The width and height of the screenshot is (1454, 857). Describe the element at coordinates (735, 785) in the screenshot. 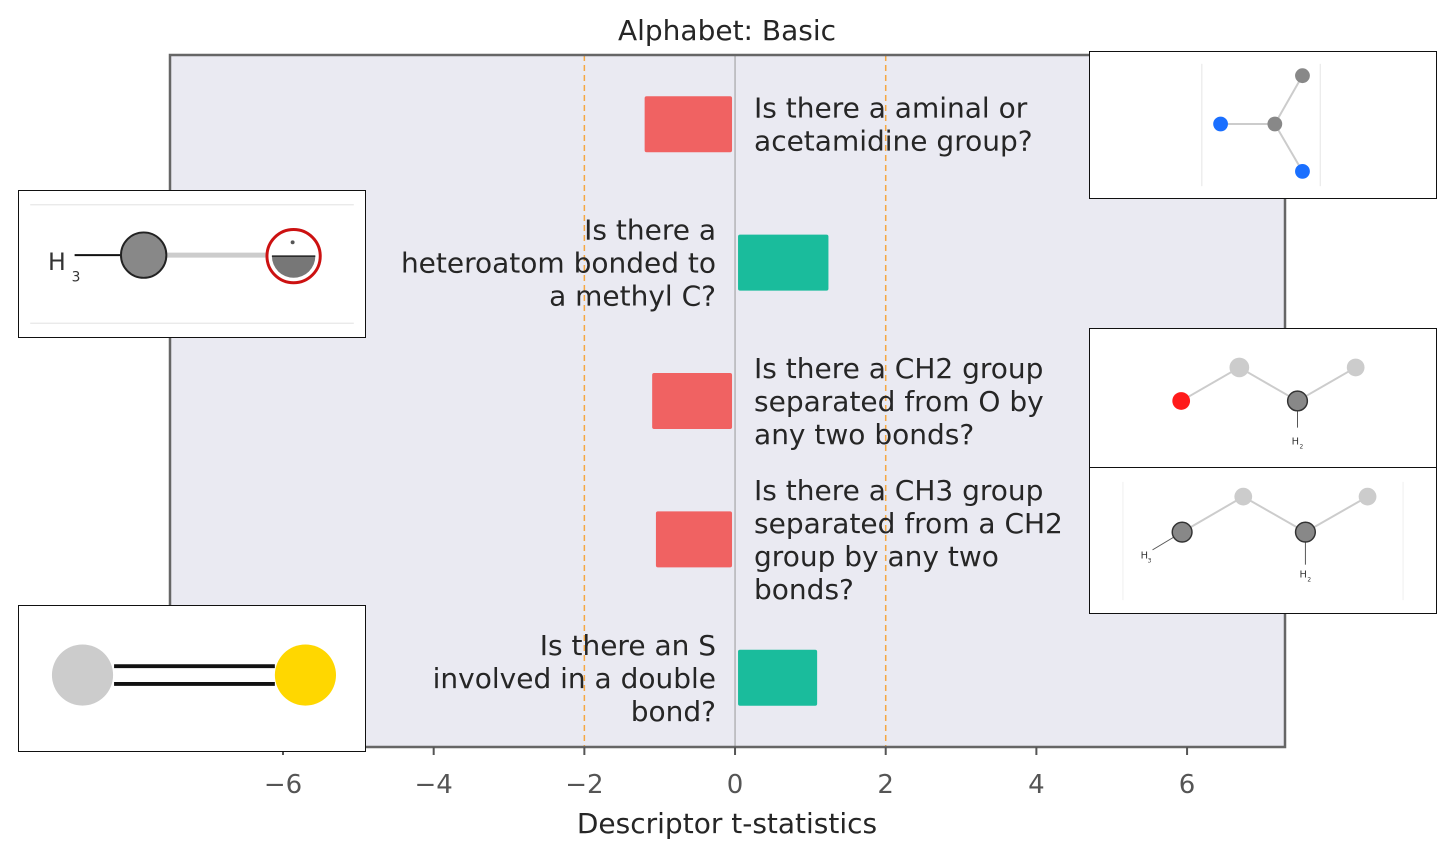

I see `x-tick-label-3: 0` at that location.